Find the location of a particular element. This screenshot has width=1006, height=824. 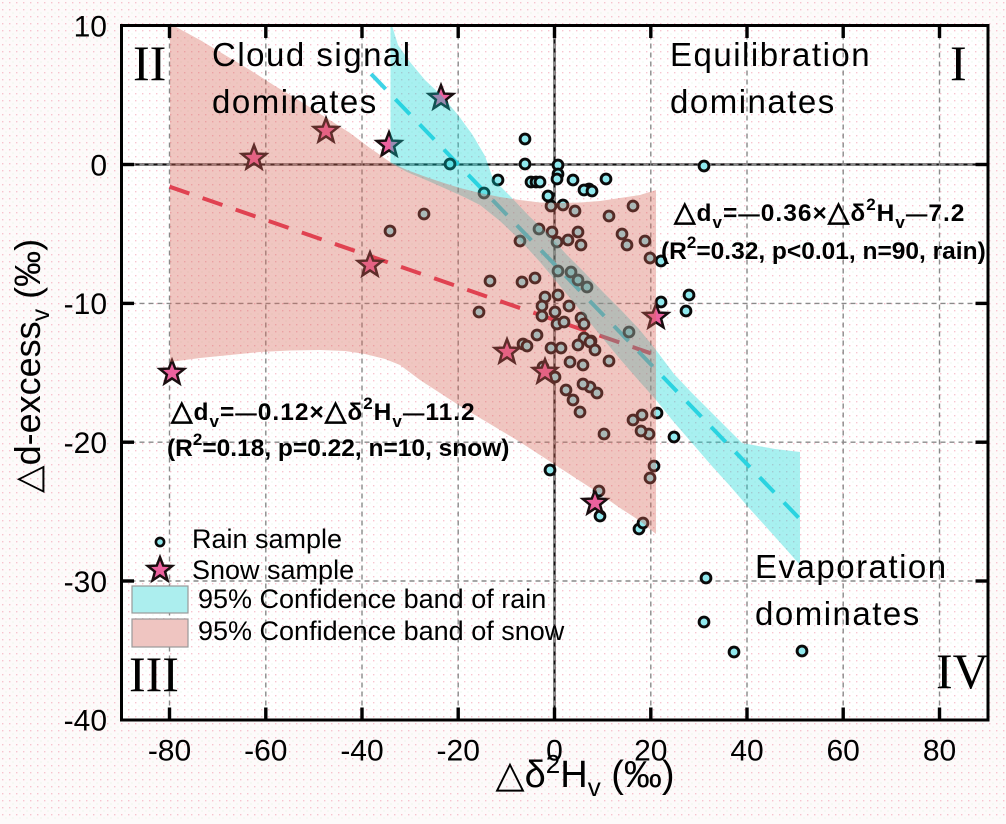

svg-text: 20 is located at coordinates (650, 751).